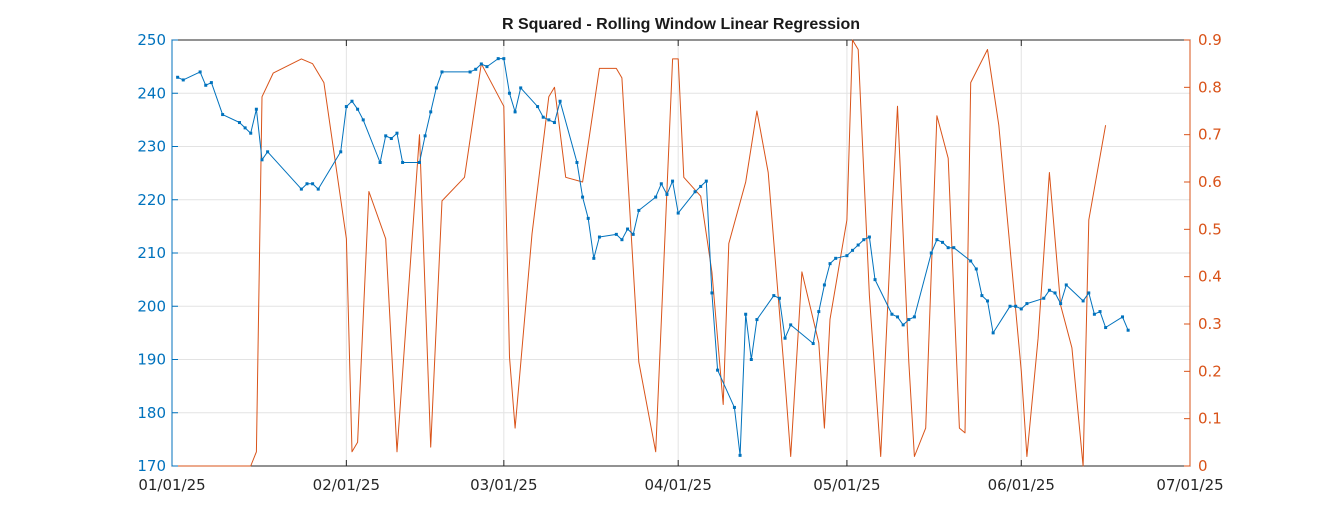 The image size is (1319, 525). Describe the element at coordinates (151, 40) in the screenshot. I see `y-left-tick-label: 250` at that location.